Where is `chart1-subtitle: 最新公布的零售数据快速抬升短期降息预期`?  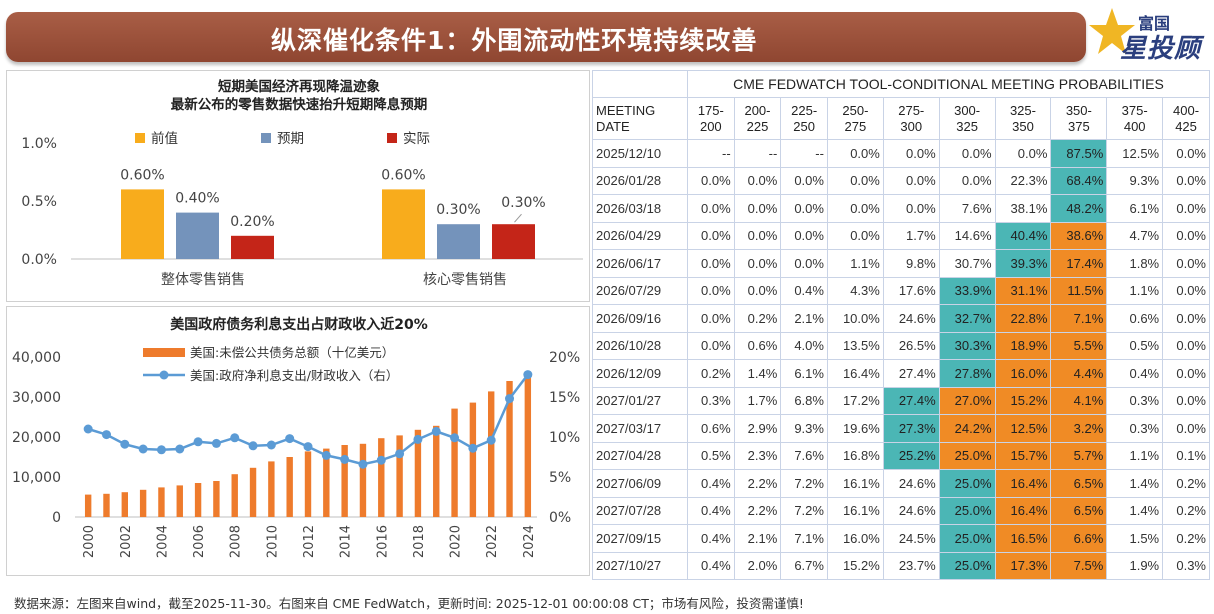 chart1-subtitle: 最新公布的零售数据快速抬升短期降息预期 is located at coordinates (299, 104).